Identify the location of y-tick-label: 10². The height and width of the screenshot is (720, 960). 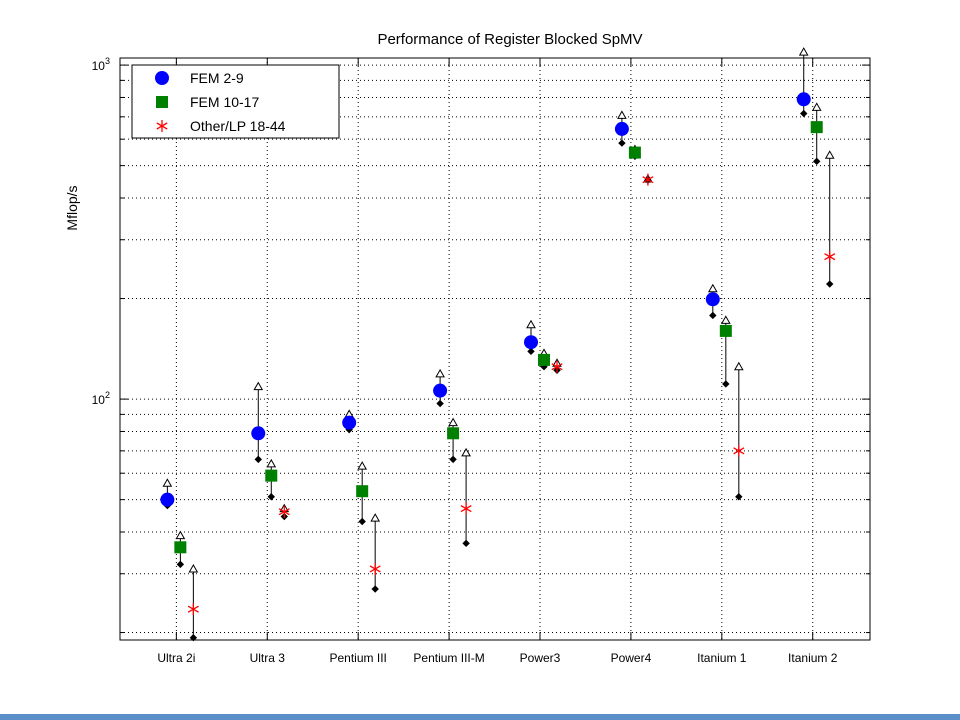
(101, 398).